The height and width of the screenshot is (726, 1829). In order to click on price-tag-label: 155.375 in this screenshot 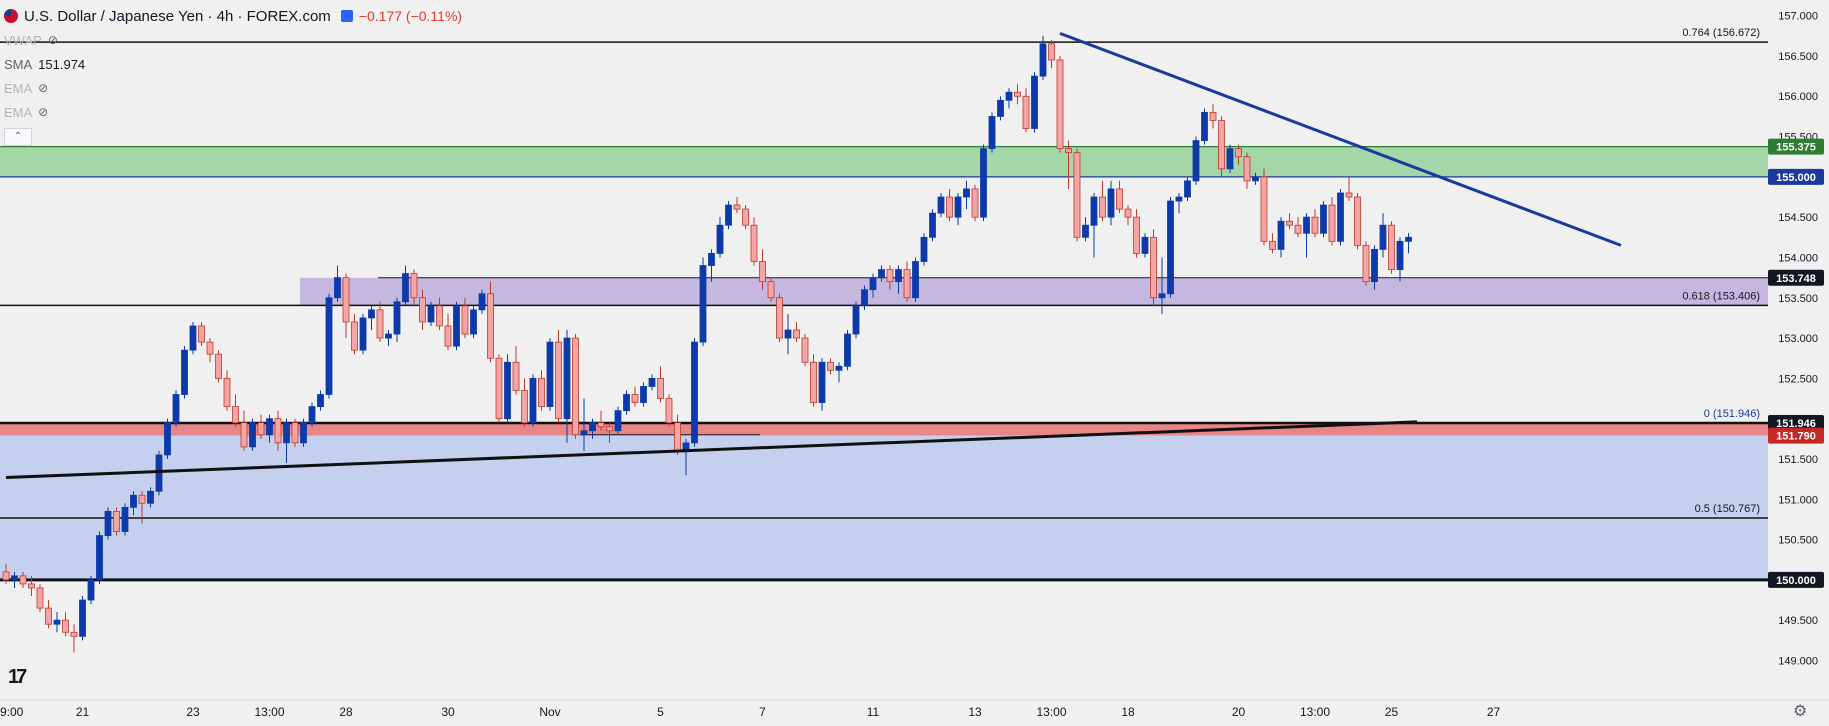, I will do `click(1796, 148)`.